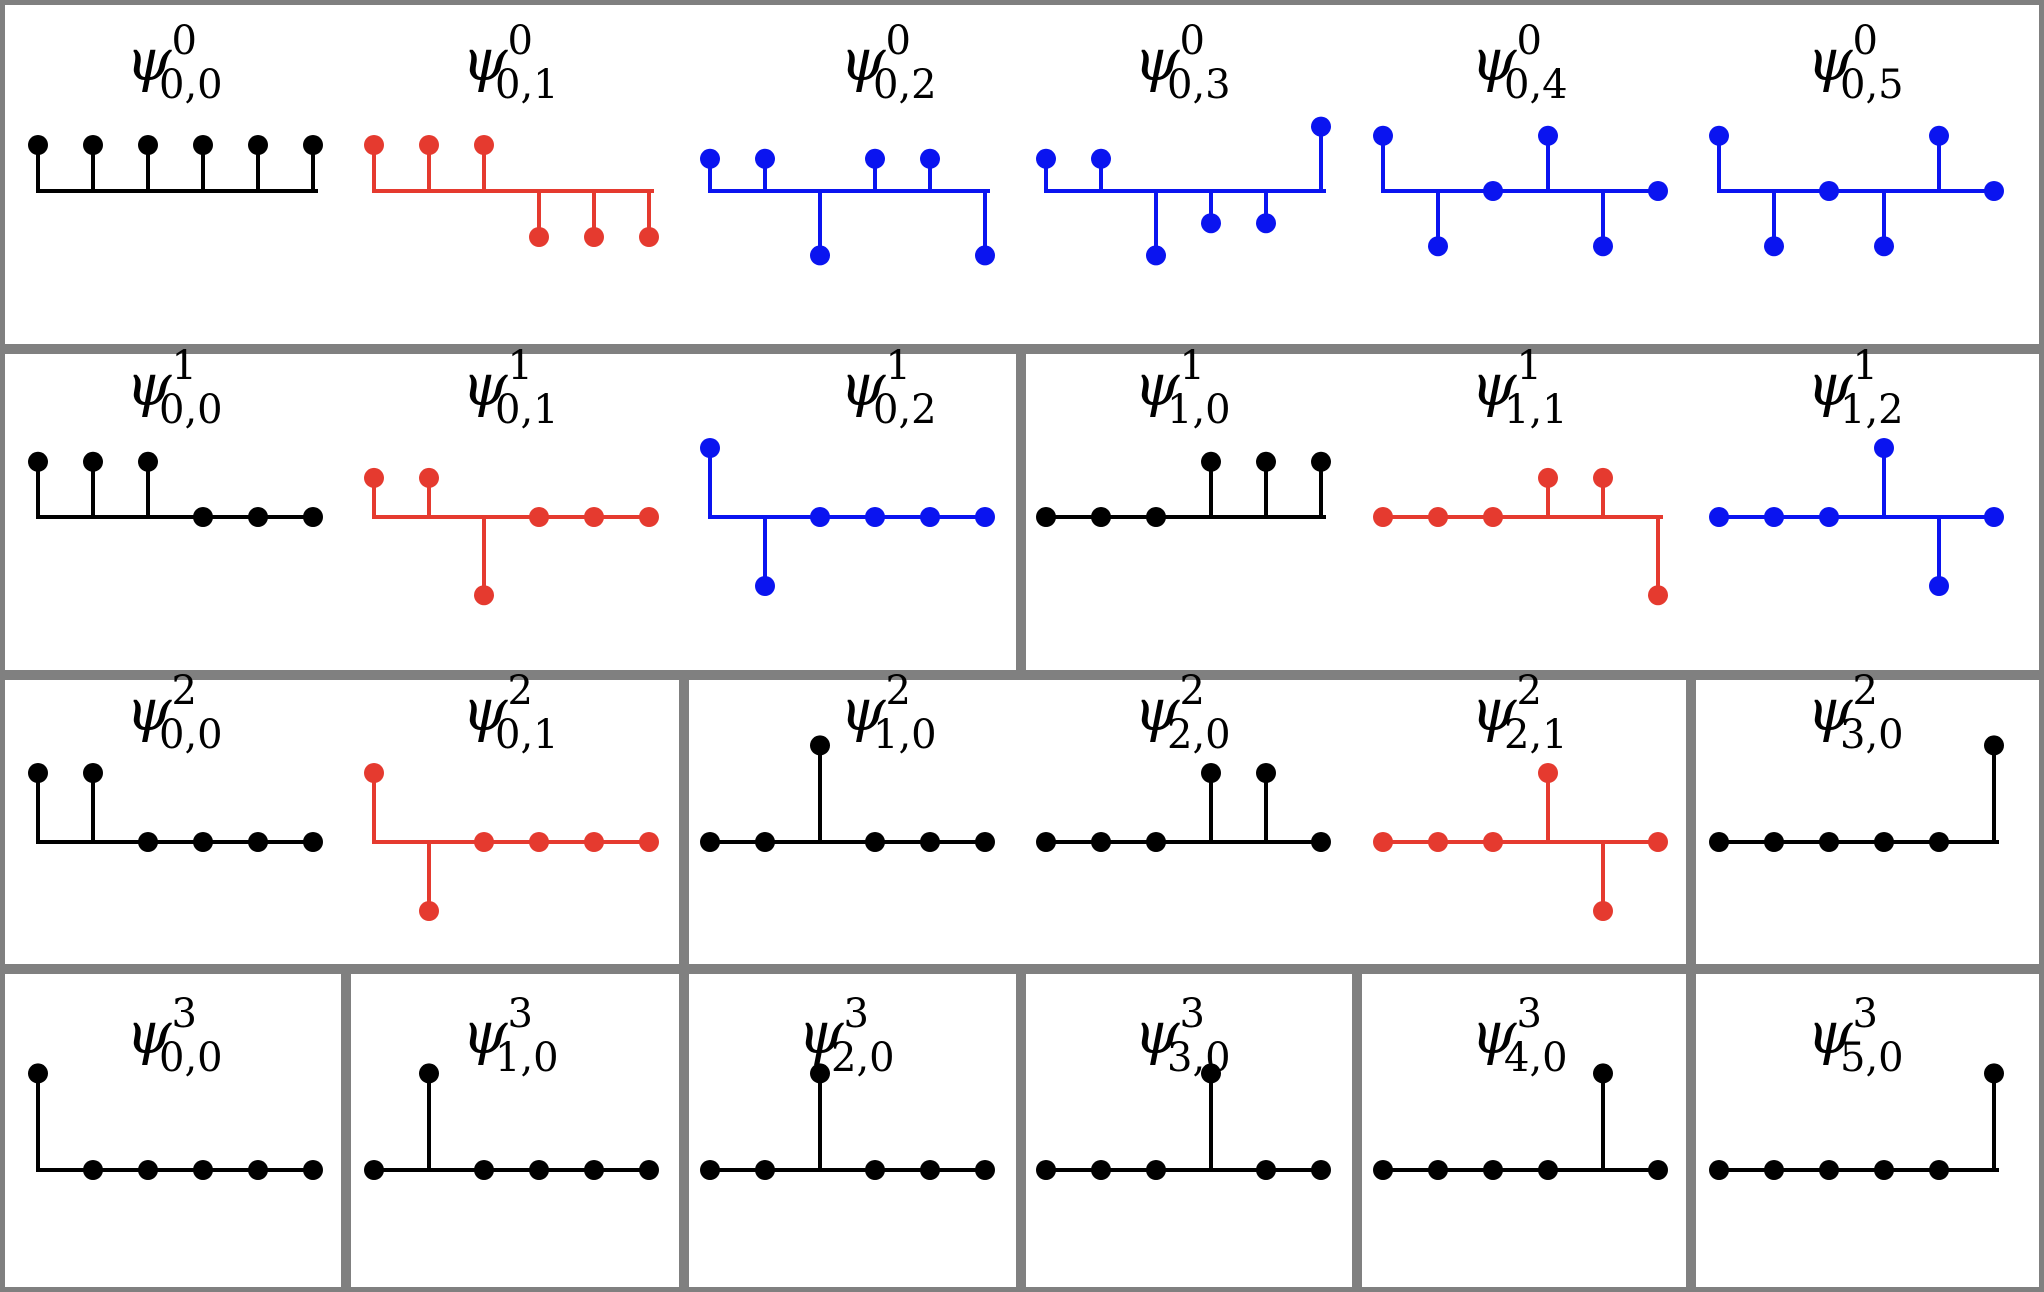 The width and height of the screenshot is (2044, 1292). What do you see at coordinates (1855, 1036) in the screenshot?
I see `psi-label: ψ3 5,0` at bounding box center [1855, 1036].